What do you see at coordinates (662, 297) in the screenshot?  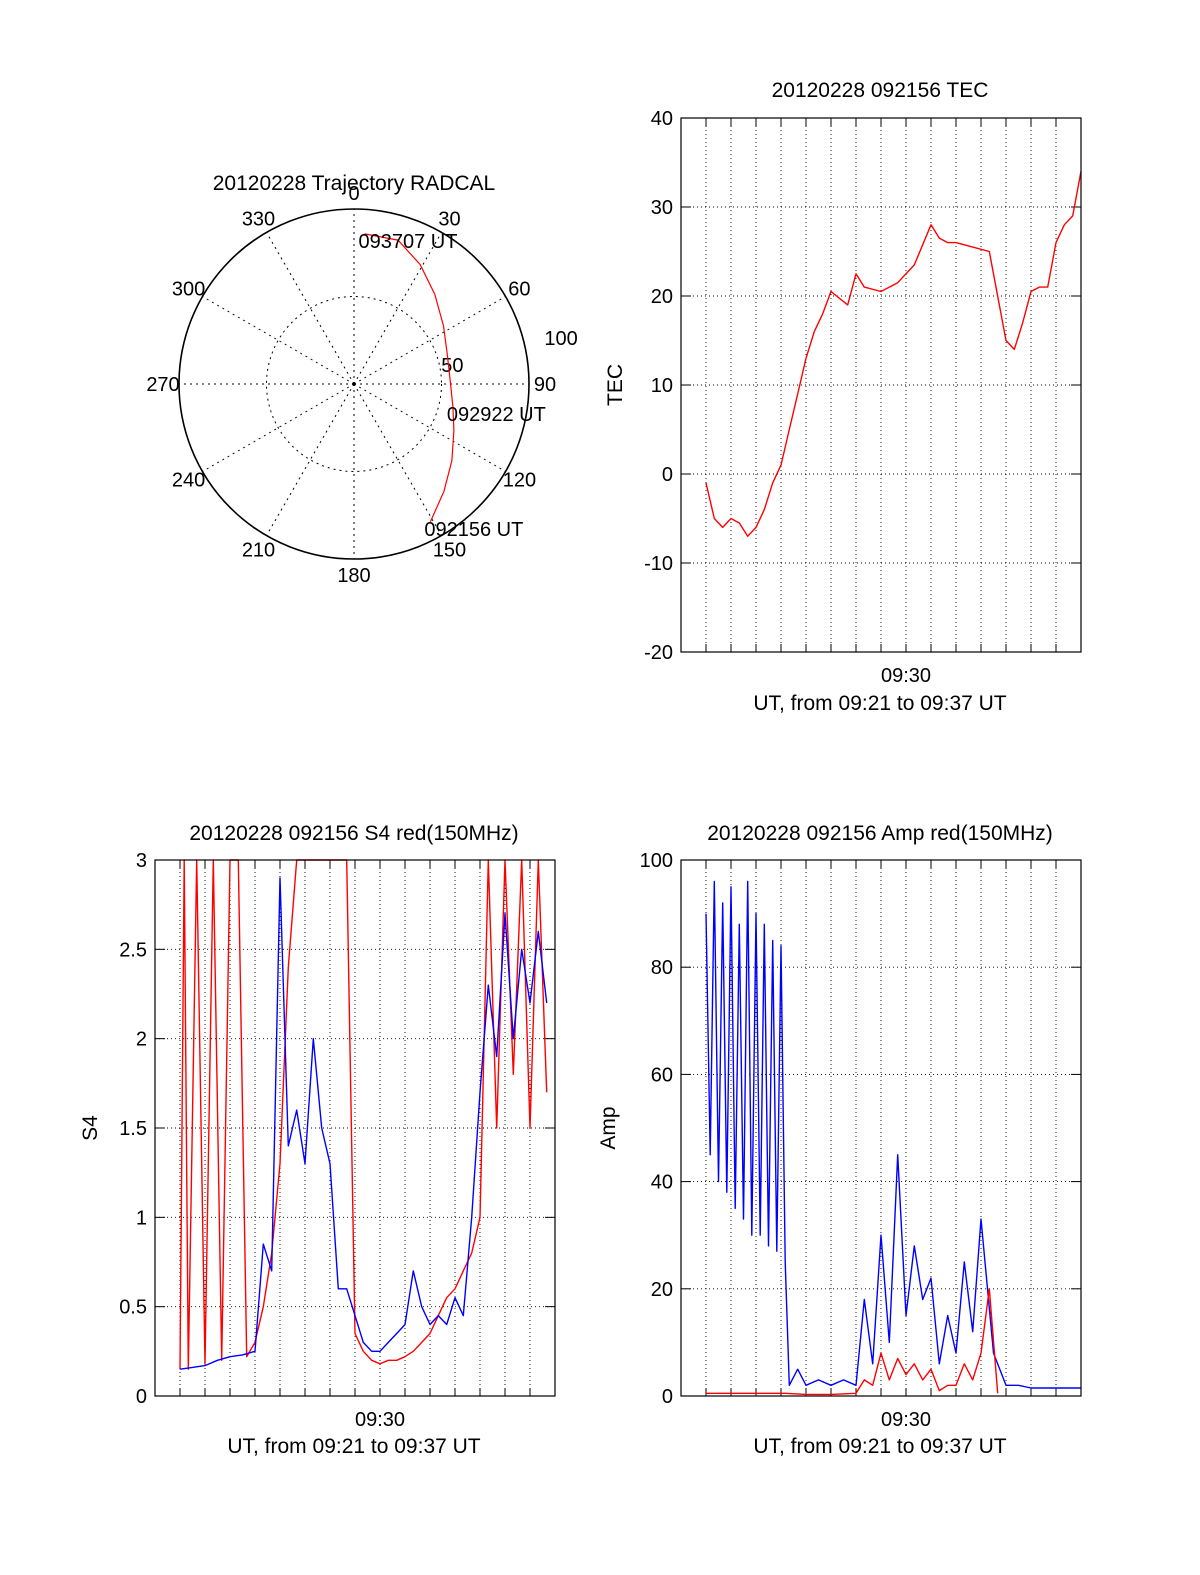 I see `tec-ytick-label: 20` at bounding box center [662, 297].